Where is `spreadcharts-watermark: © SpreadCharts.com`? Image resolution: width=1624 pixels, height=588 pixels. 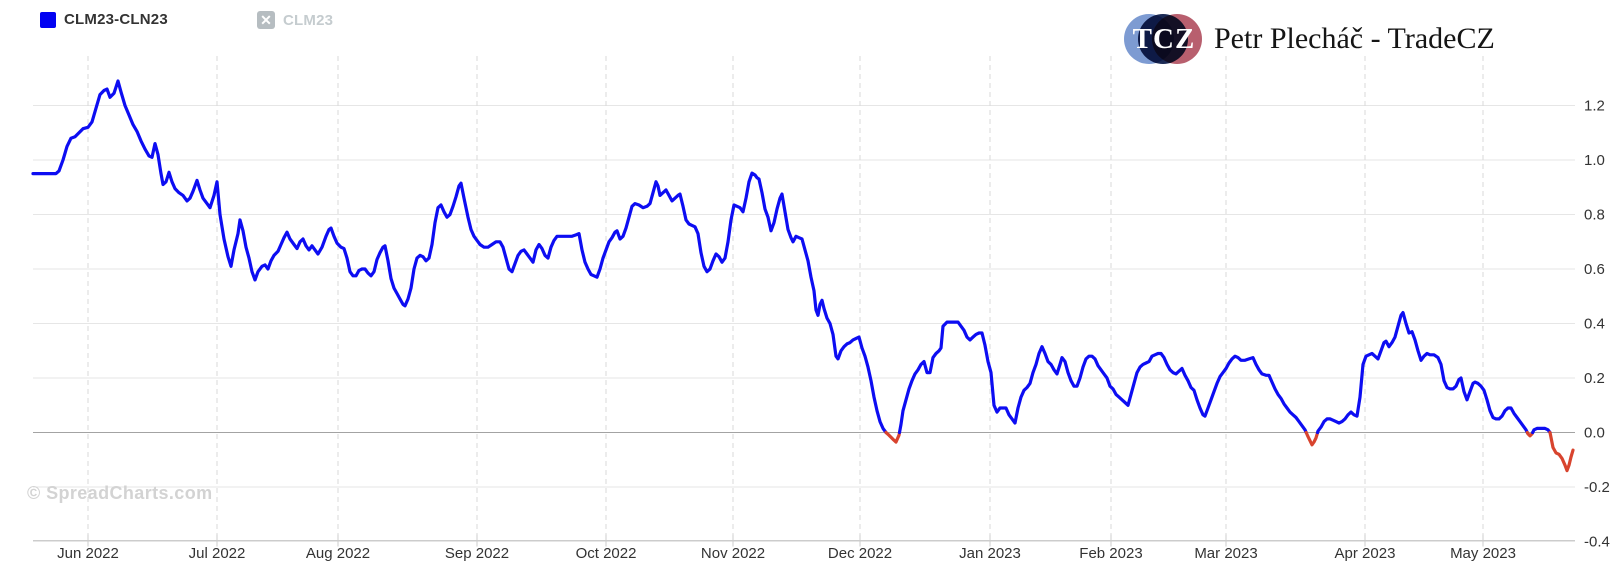 spreadcharts-watermark: © SpreadCharts.com is located at coordinates (120, 493).